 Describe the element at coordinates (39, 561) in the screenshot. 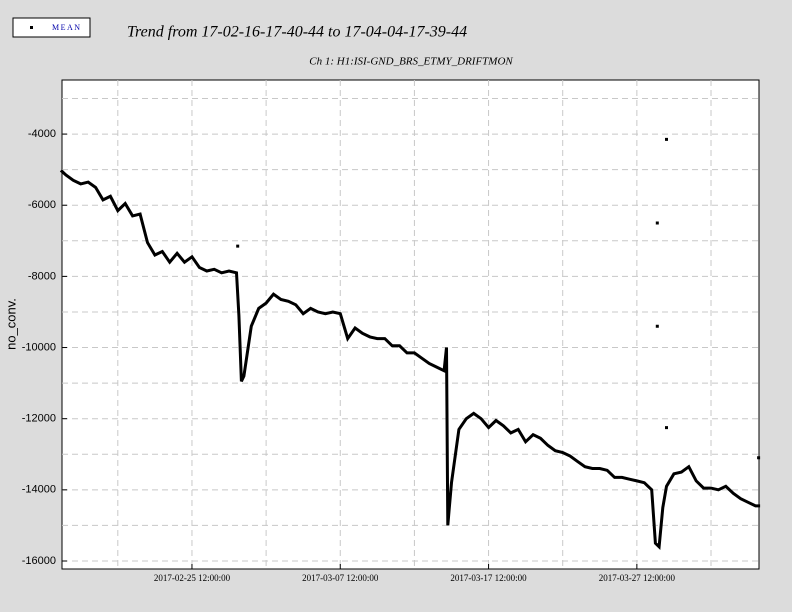

I see `y-tick-label: -16000` at that location.